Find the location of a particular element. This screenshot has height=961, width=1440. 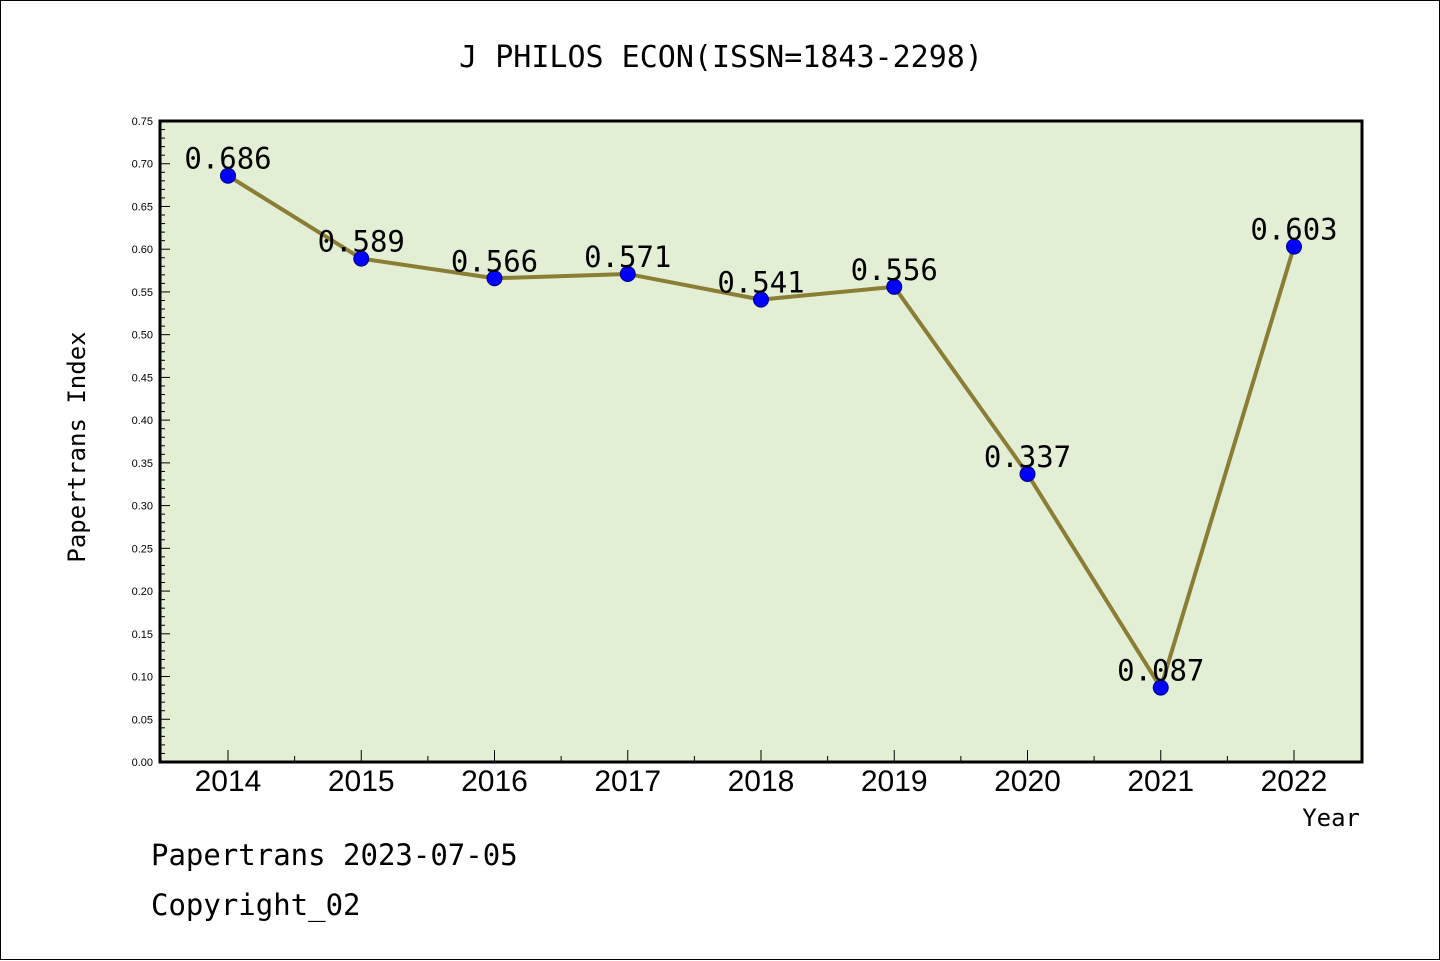

y-tick-label: 0.15 is located at coordinates (142, 635).